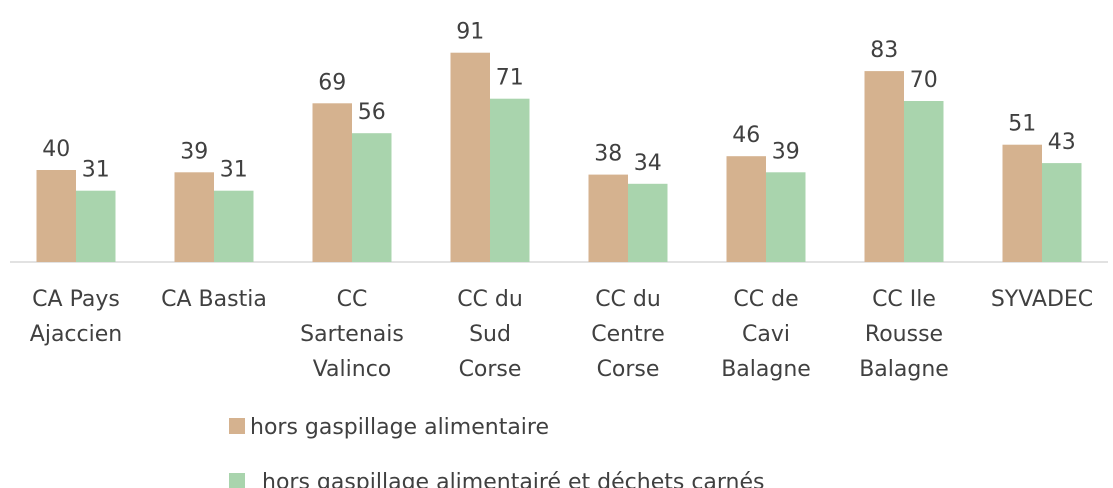 This screenshot has width=1113, height=488. I want to click on value-label: 70, so click(924, 80).